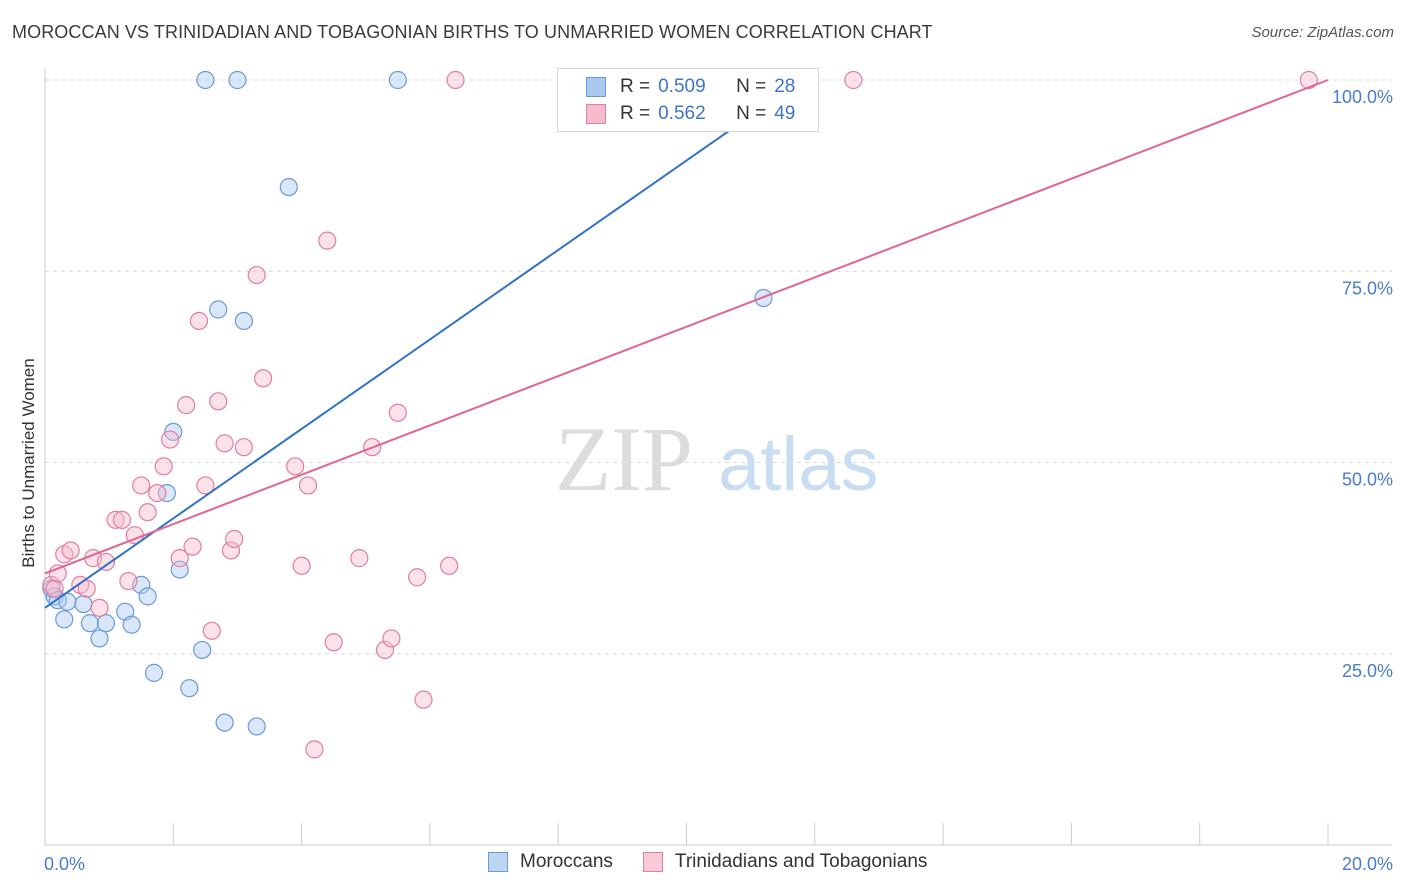  What do you see at coordinates (1362, 97) in the screenshot?
I see `y-tick-label: 100.0%` at bounding box center [1362, 97].